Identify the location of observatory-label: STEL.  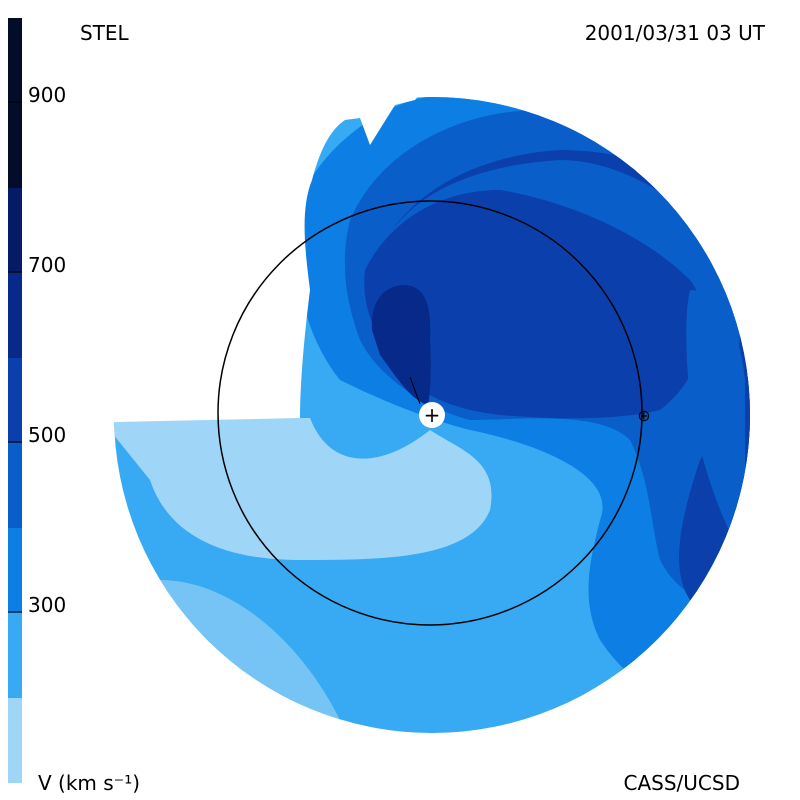
(105, 33).